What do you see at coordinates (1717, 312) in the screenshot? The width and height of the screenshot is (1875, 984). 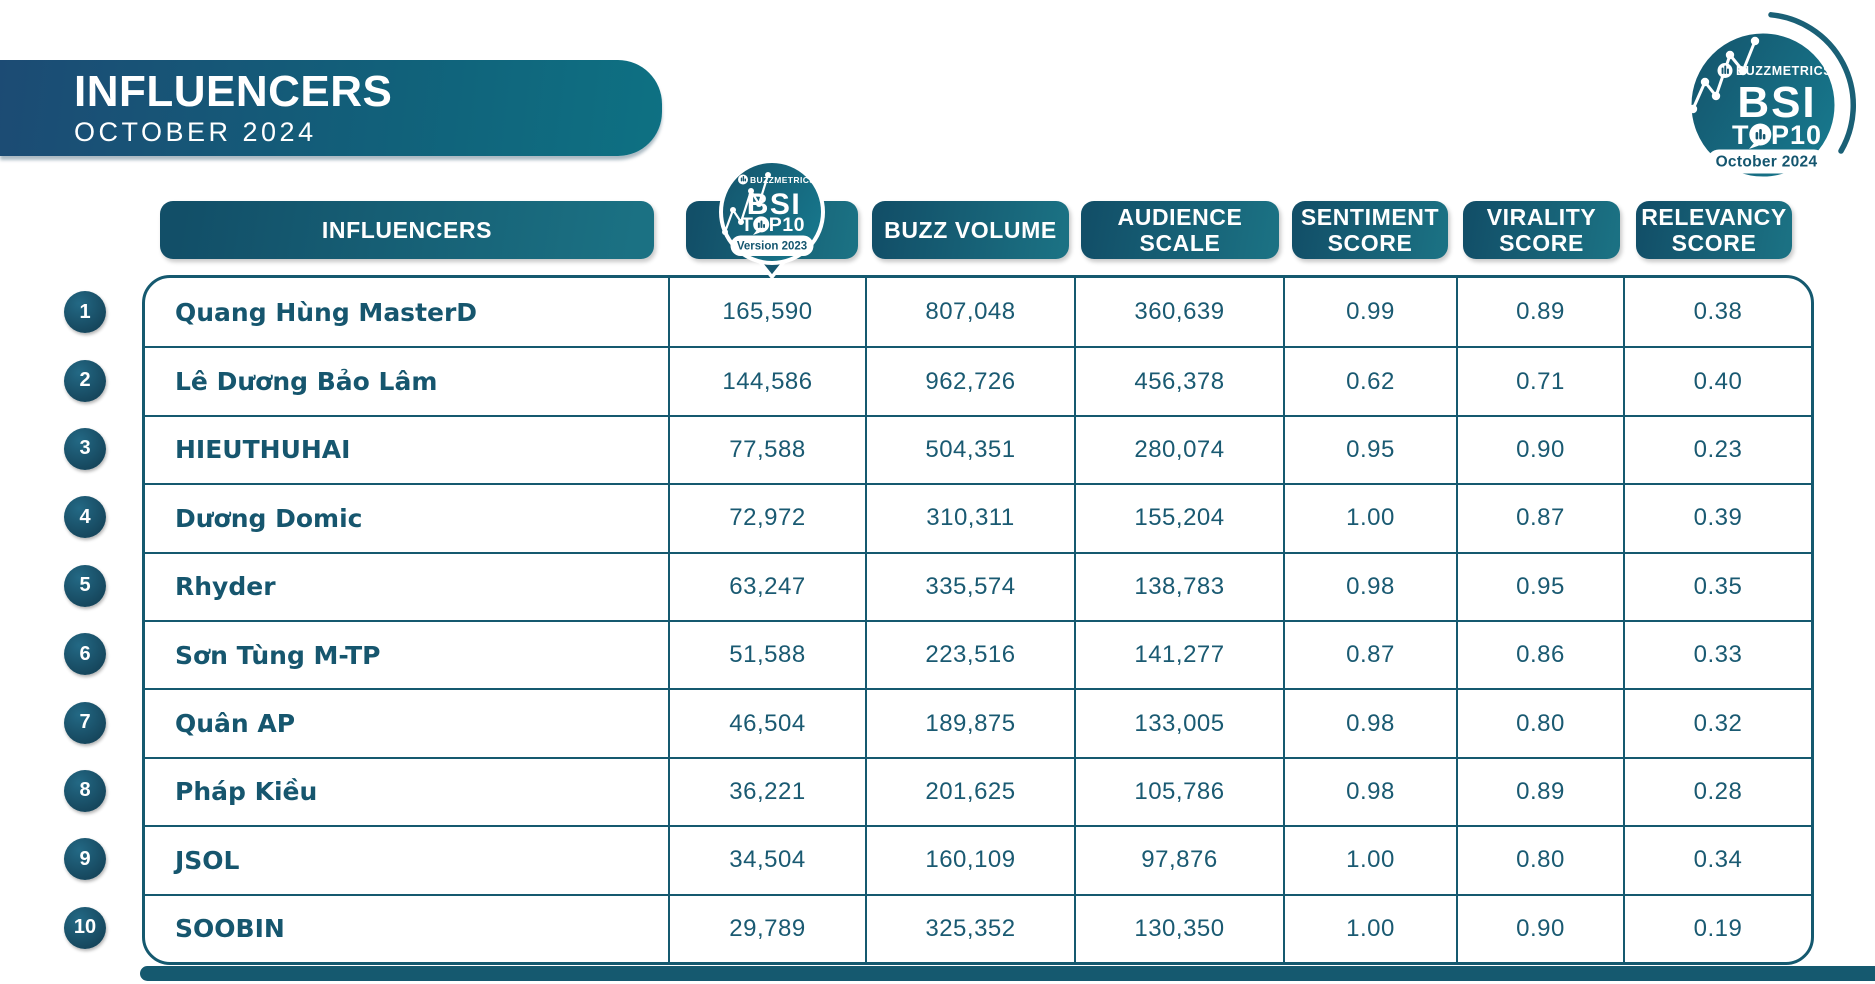 I see `relevancy-score-cell: 0.38` at bounding box center [1717, 312].